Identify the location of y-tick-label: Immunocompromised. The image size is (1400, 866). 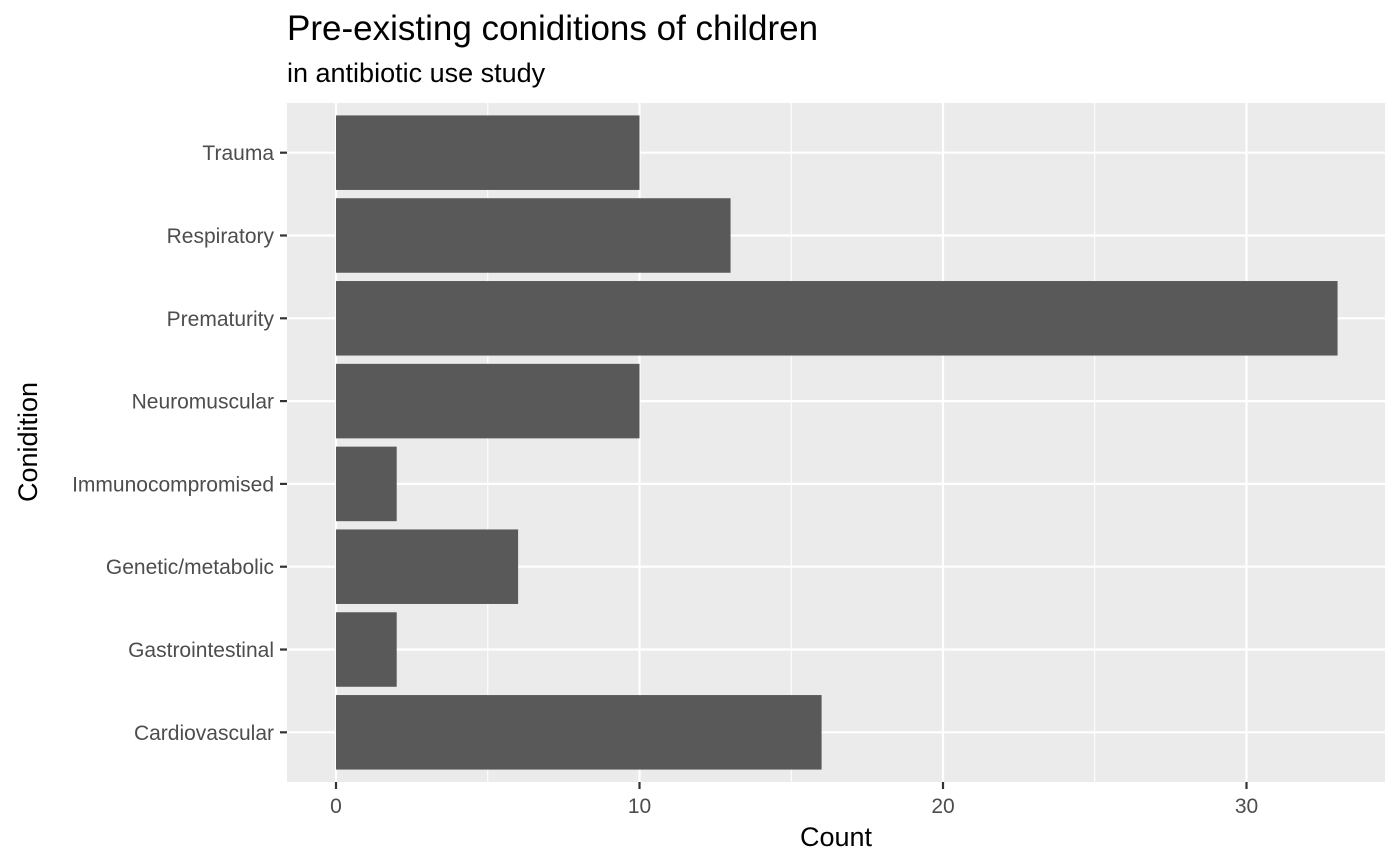
(173, 484).